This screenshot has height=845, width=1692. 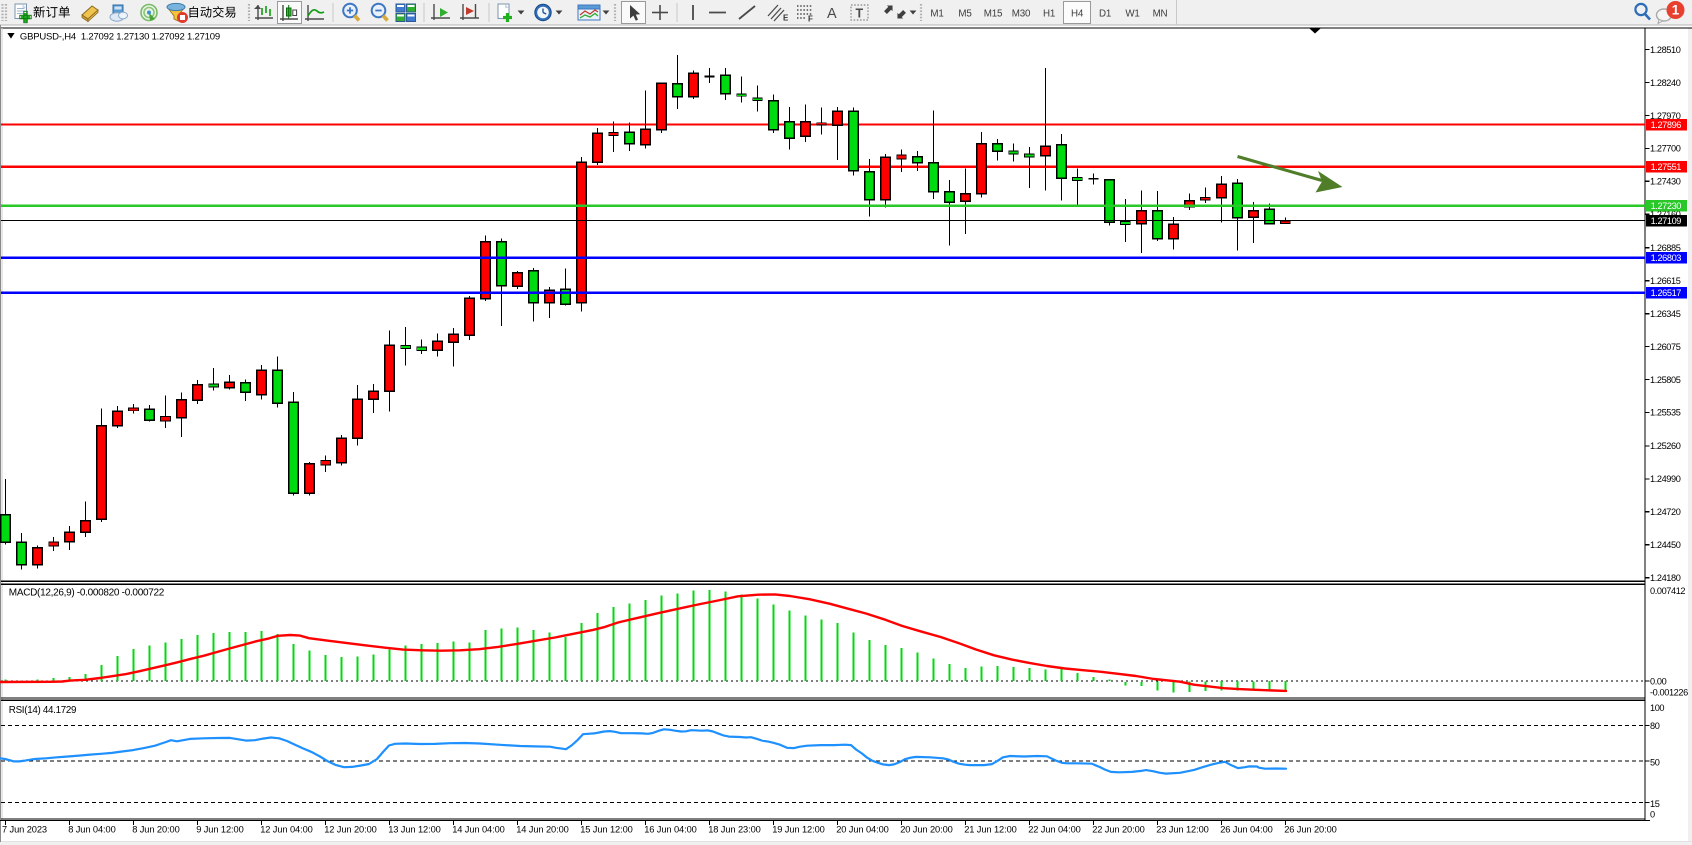 What do you see at coordinates (1021, 14) in the screenshot?
I see `svg-text: M30` at bounding box center [1021, 14].